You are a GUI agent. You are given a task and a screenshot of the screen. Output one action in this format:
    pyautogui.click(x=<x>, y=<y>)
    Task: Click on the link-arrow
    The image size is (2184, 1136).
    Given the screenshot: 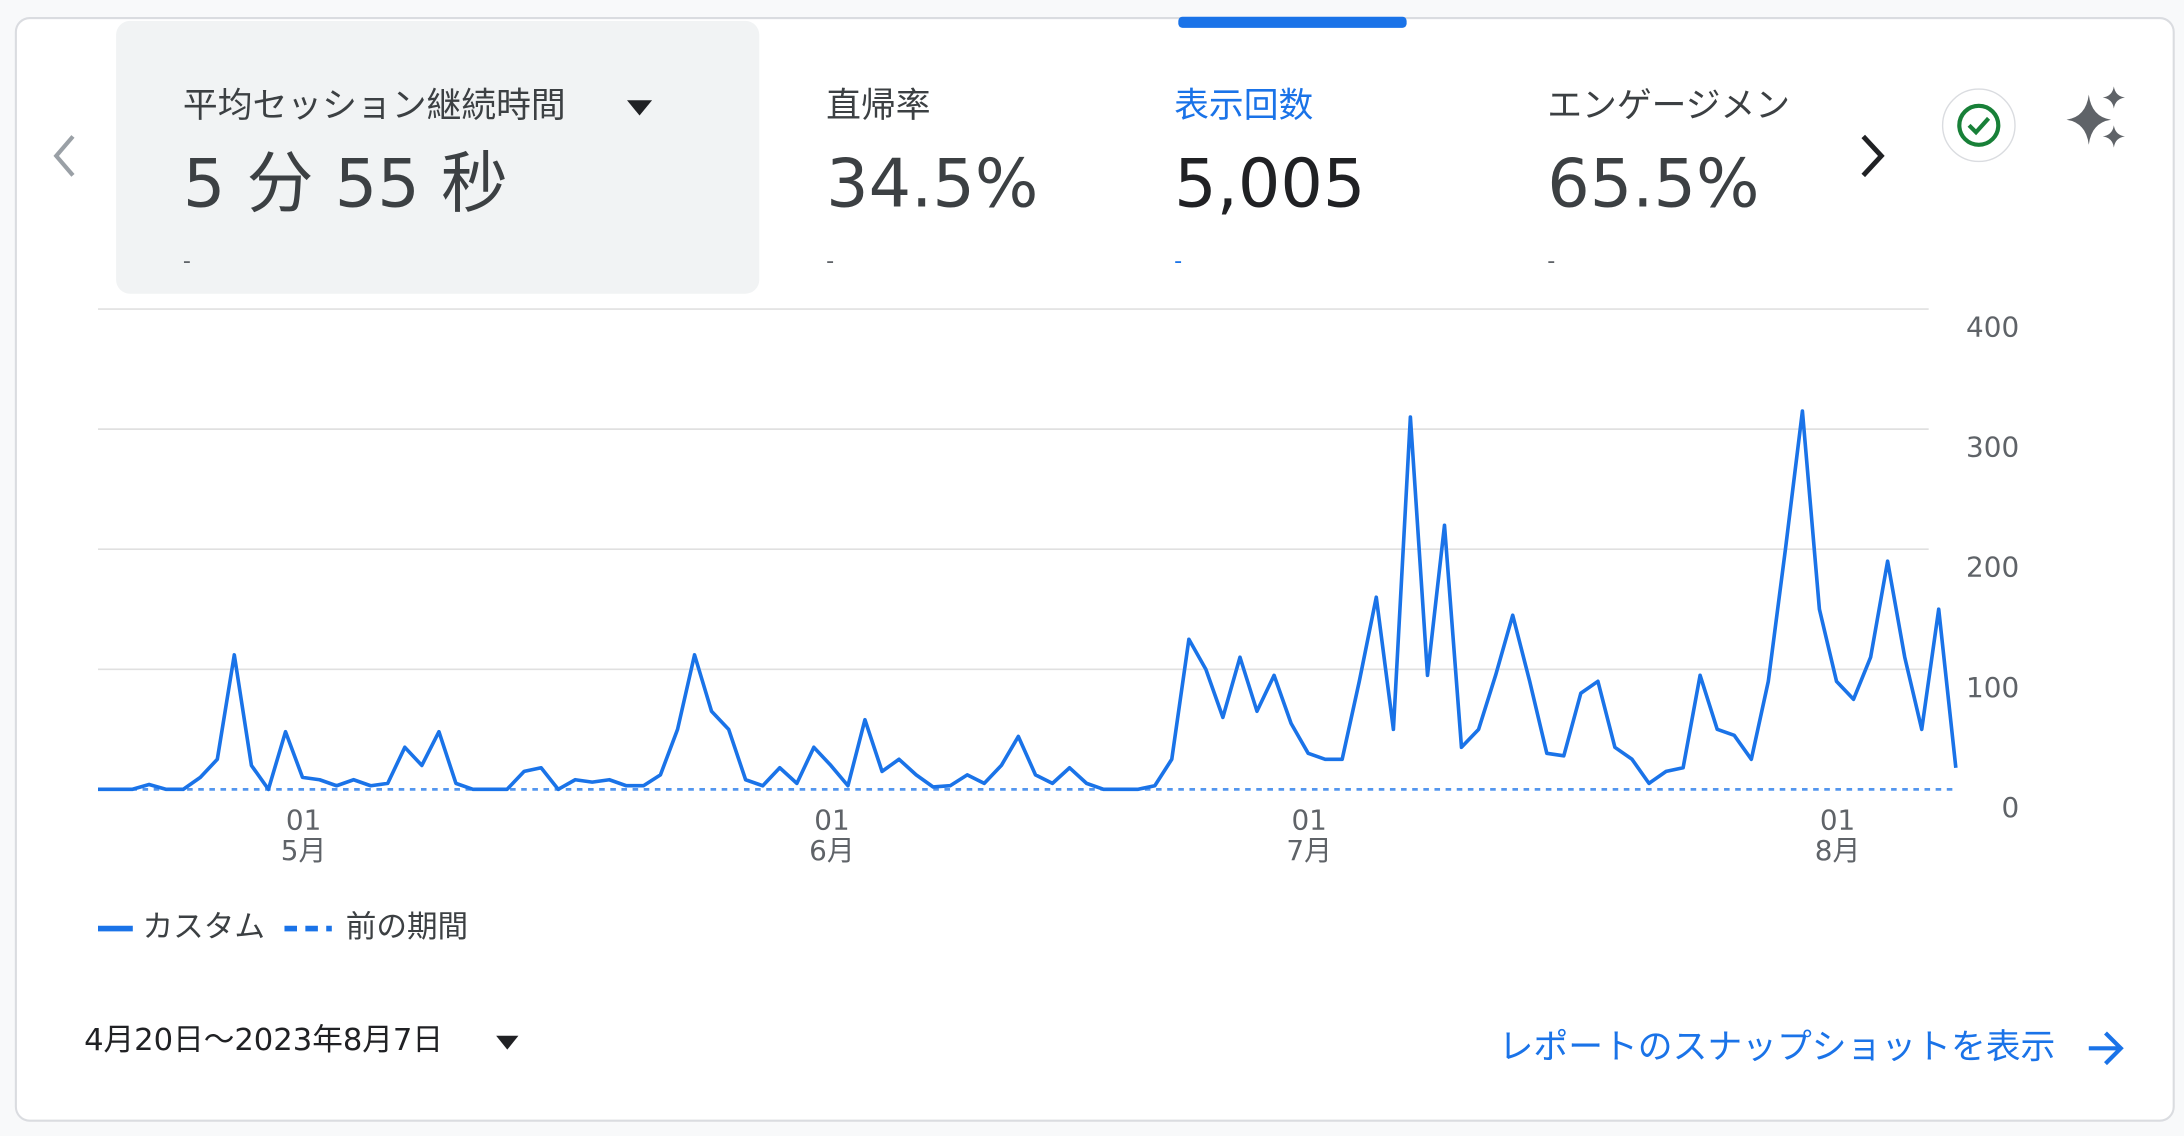 What is the action you would take?
    pyautogui.click(x=2106, y=1048)
    